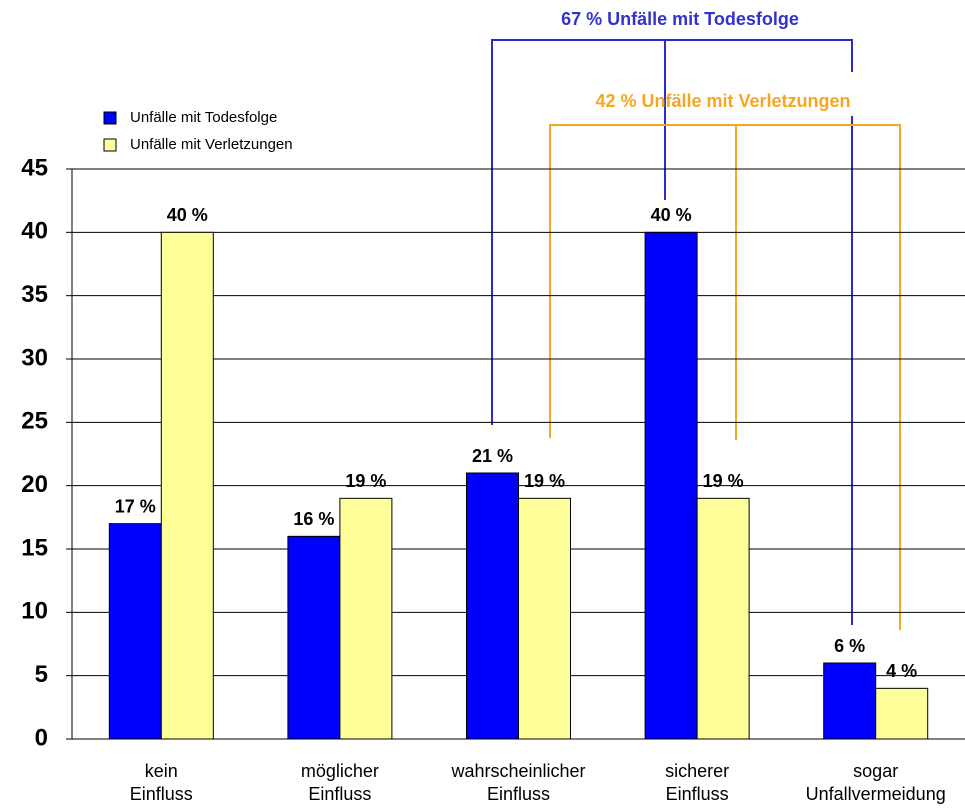 Image resolution: width=965 pixels, height=811 pixels. What do you see at coordinates (34, 357) in the screenshot?
I see `y-tick-label: 30` at bounding box center [34, 357].